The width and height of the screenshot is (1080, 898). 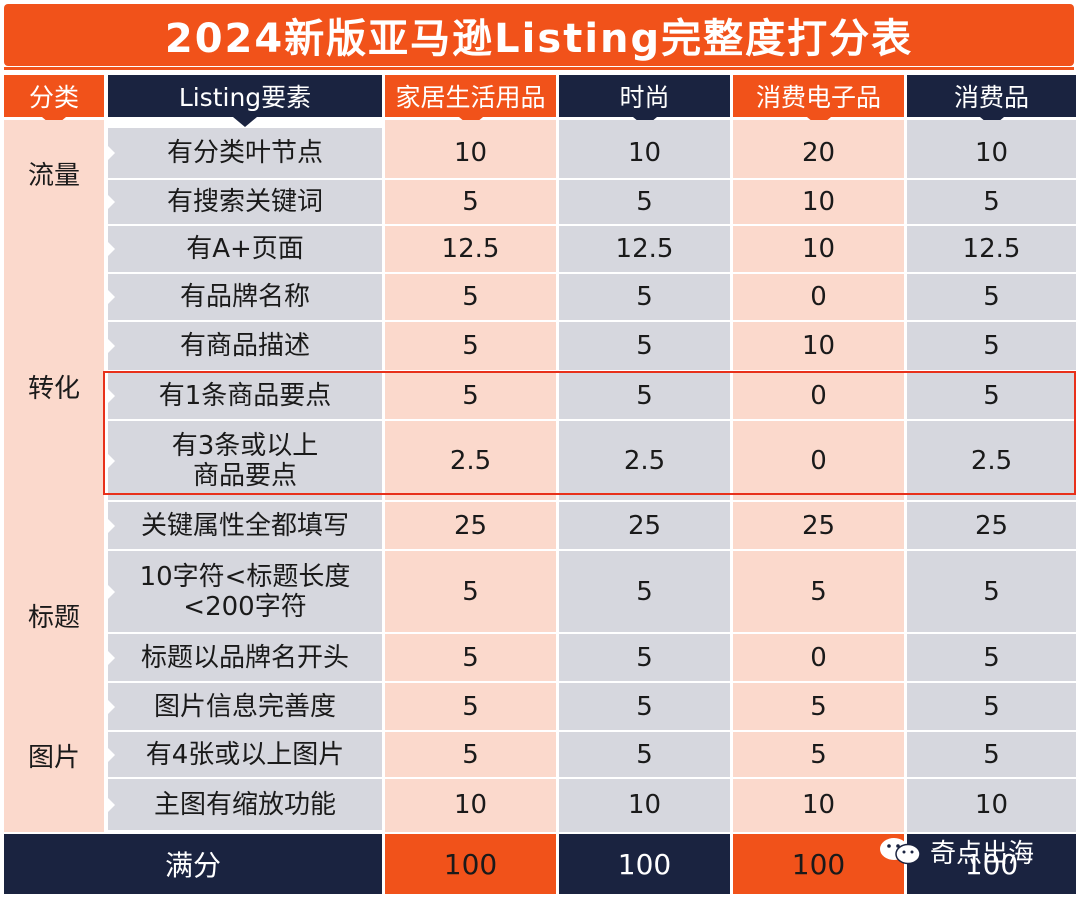 I want to click on item-cell: 有1条商品要点, so click(x=245, y=395).